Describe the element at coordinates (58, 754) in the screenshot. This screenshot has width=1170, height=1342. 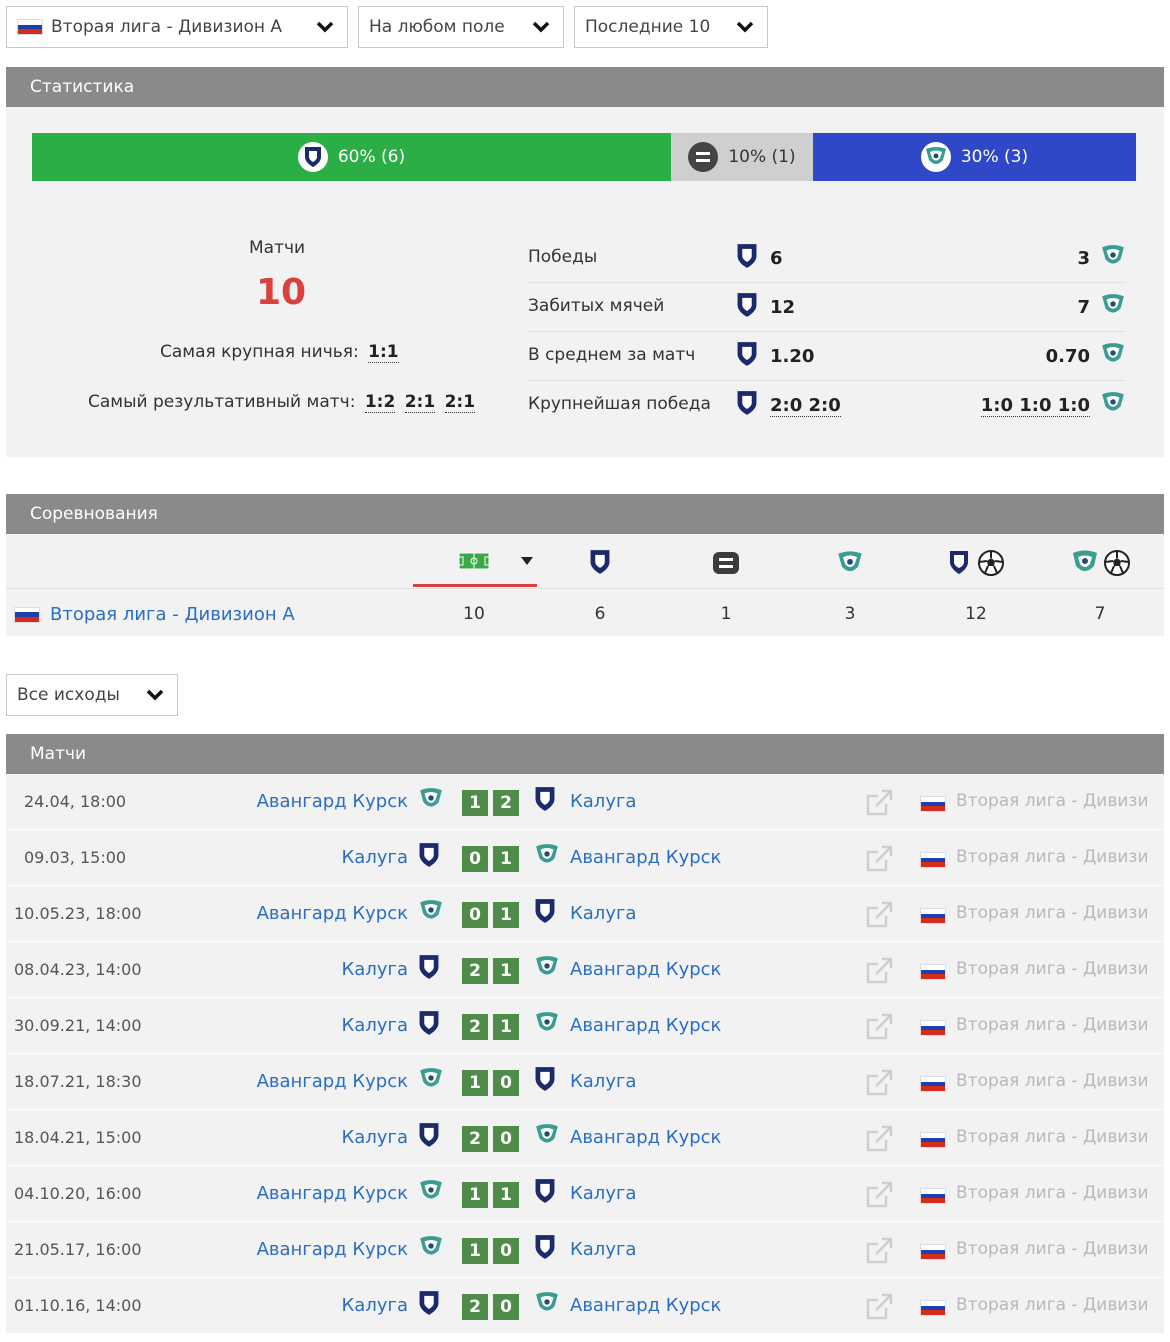
I see `matches-title: Матчи` at that location.